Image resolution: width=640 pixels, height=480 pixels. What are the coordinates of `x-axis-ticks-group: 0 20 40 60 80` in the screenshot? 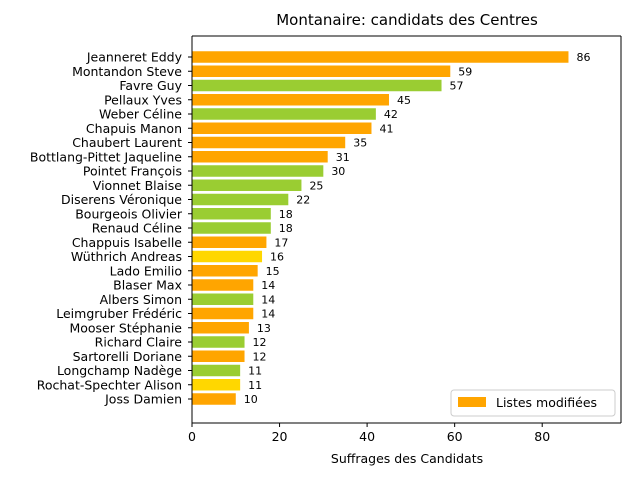 It's located at (369, 433).